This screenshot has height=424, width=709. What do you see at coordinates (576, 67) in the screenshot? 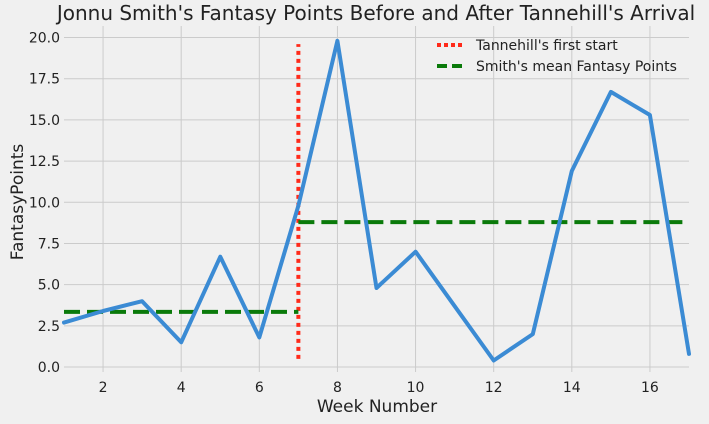
I see `legend-label-smith-mean: Smith's mean Fantasy Points` at bounding box center [576, 67].